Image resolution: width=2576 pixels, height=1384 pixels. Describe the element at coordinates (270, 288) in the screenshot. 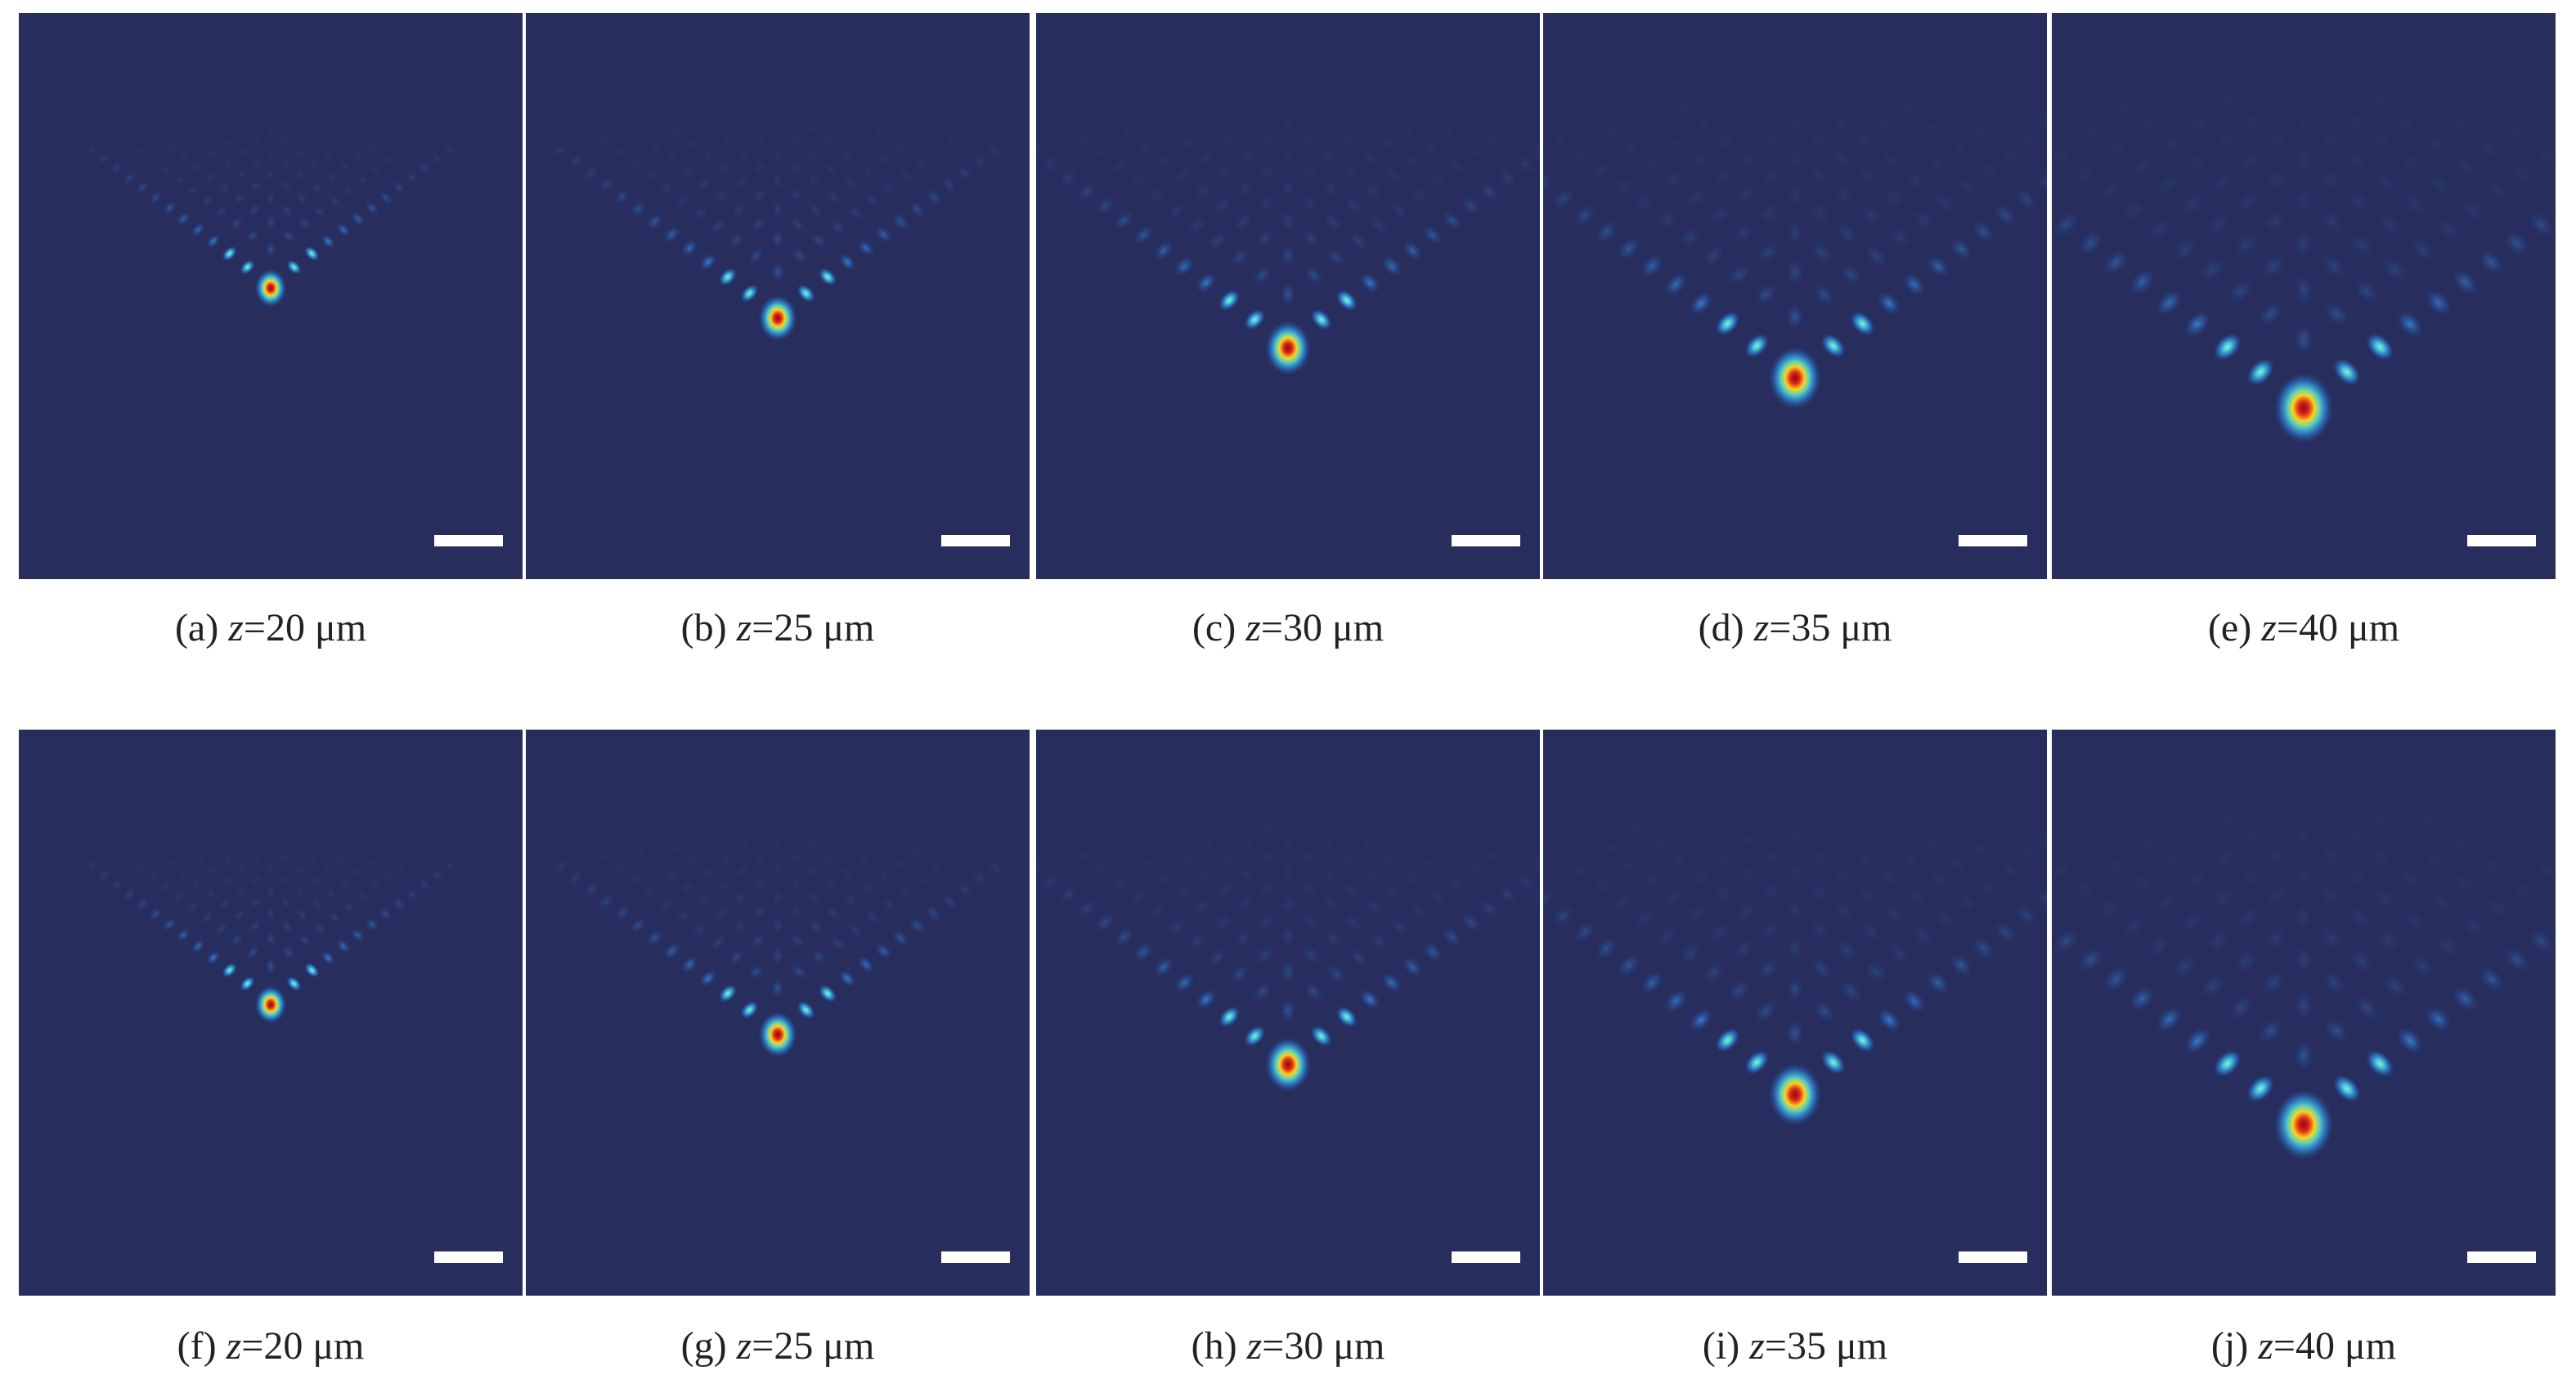

I see `main-lobe` at that location.